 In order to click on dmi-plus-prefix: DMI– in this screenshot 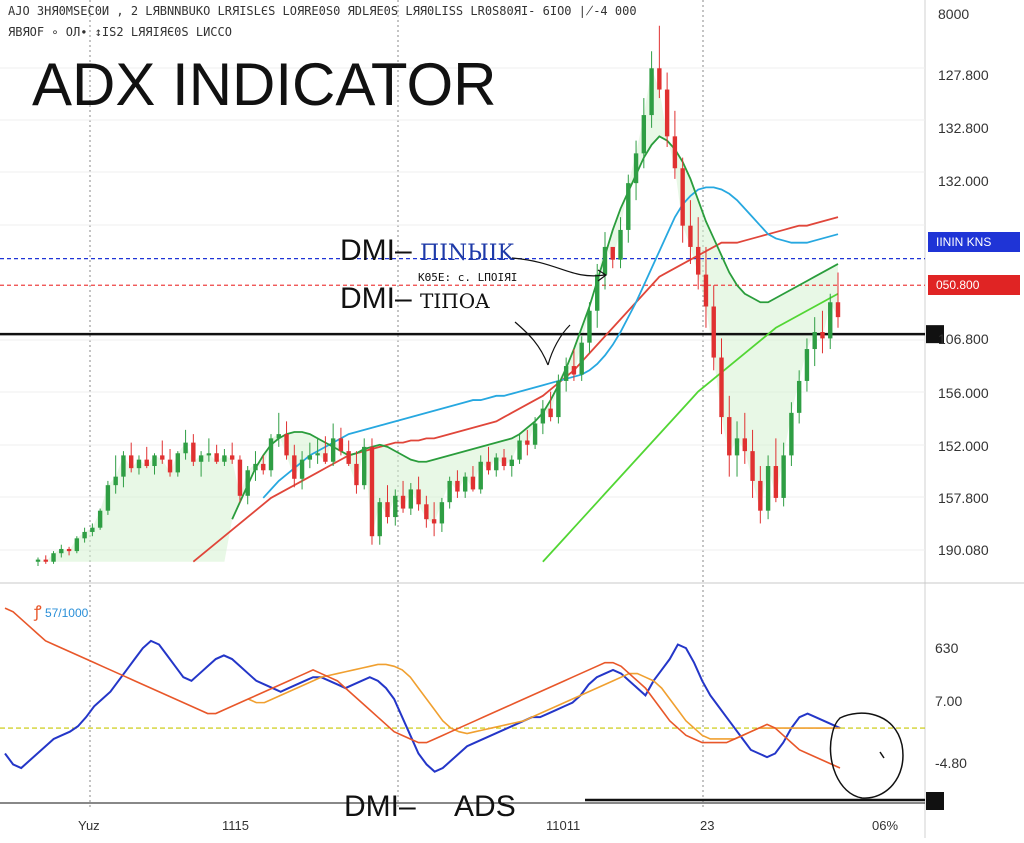, I will do `click(376, 250)`.